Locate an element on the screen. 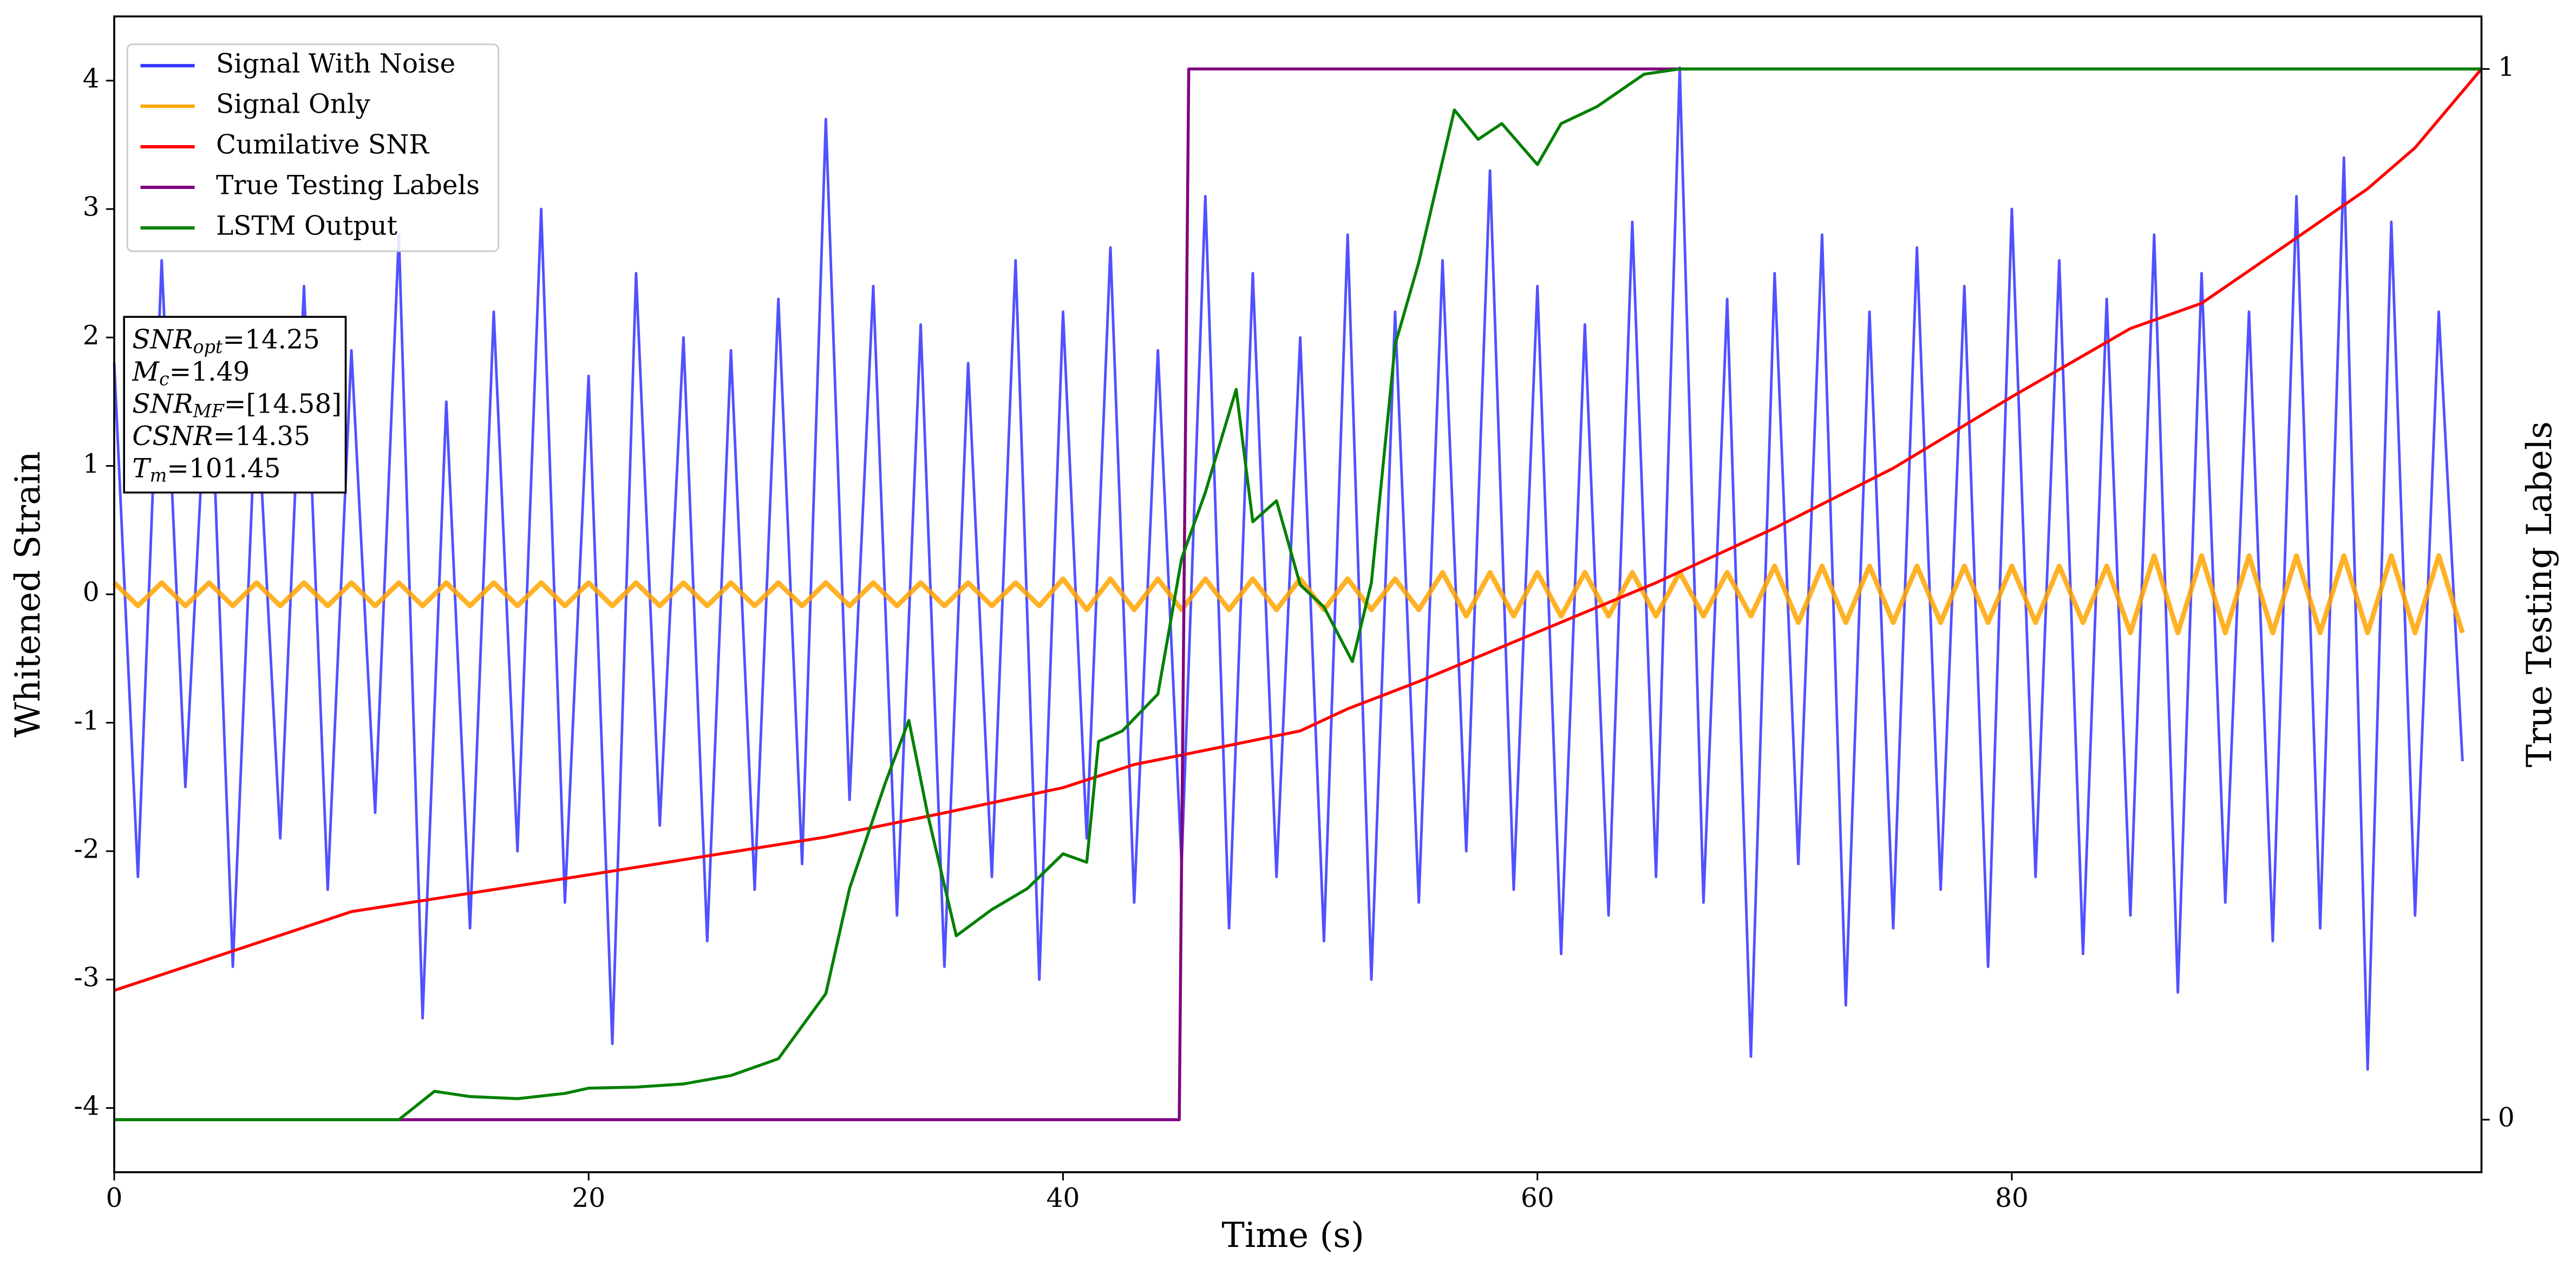 The image size is (2576, 1274). annotation-line: Mc=1.49 is located at coordinates (191, 373).